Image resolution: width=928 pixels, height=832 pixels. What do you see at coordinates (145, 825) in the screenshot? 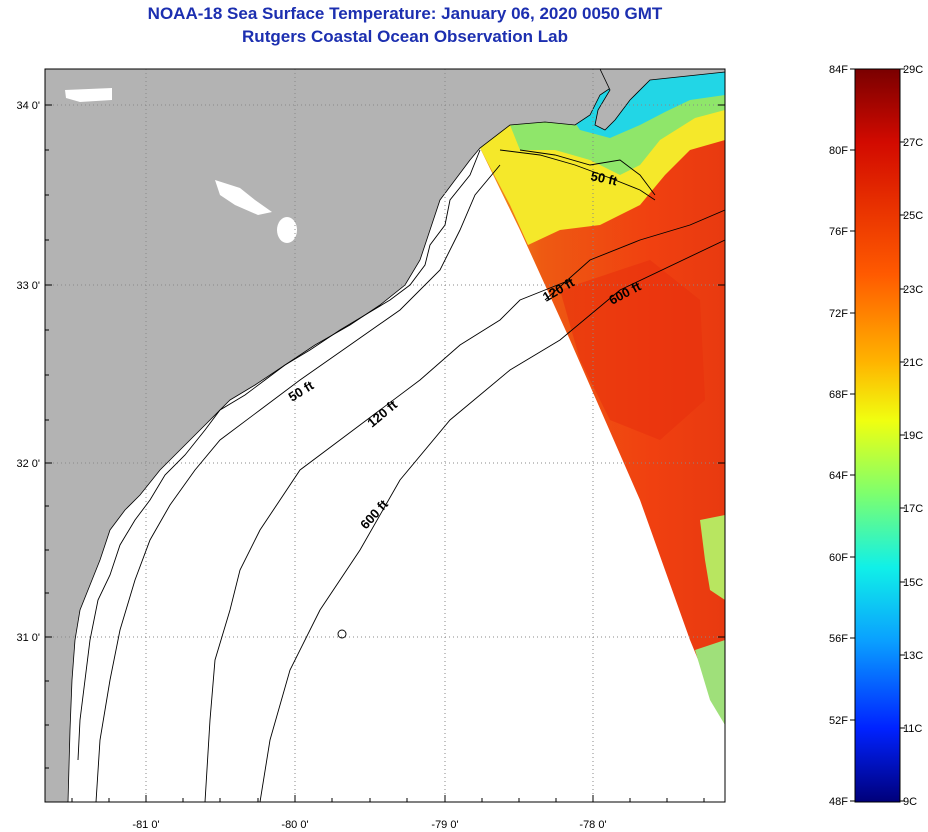
I see `lon-label-81: -81 0'` at bounding box center [145, 825].